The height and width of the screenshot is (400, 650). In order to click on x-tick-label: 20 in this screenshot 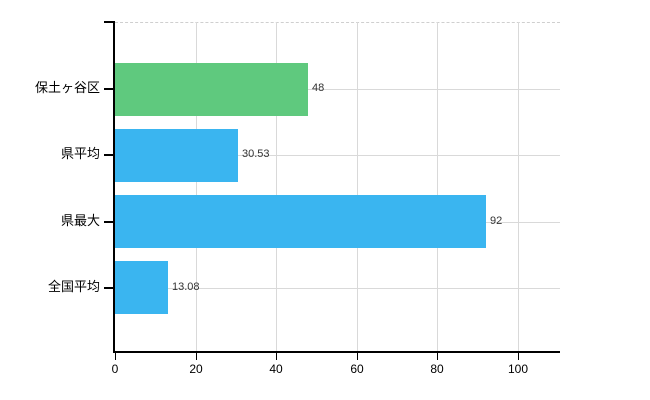, I will do `click(196, 369)`.